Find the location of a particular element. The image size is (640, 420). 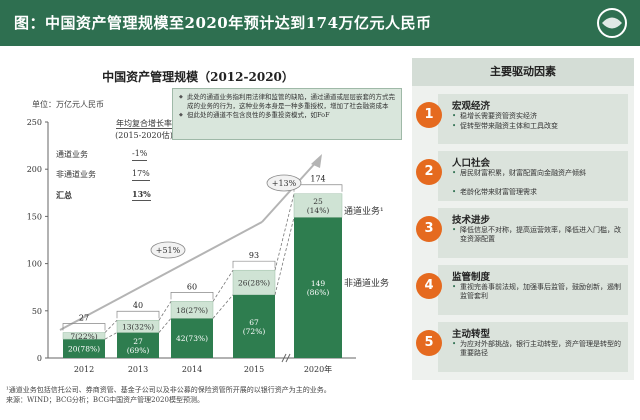

bar-label-channel: 26(28%) is located at coordinates (254, 282).